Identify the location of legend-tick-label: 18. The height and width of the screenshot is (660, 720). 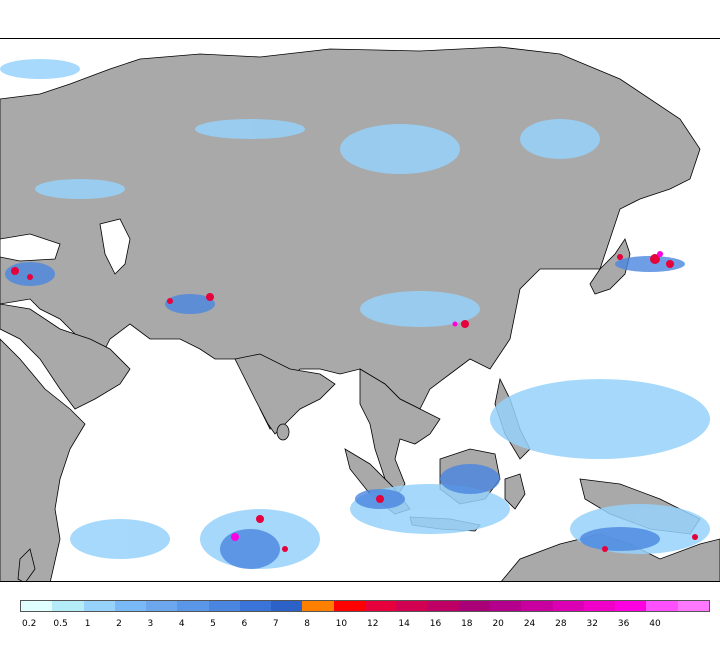
(467, 624).